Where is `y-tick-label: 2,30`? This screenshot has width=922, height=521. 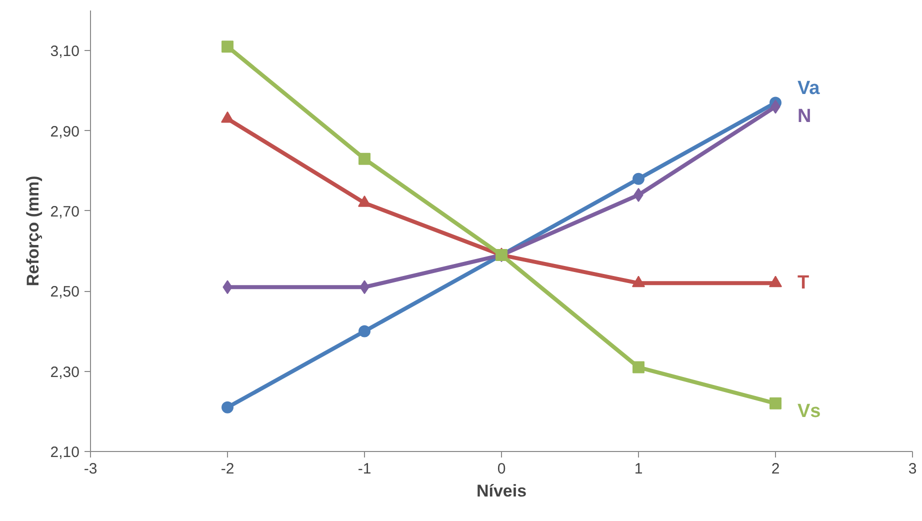
y-tick-label: 2,30 is located at coordinates (65, 372).